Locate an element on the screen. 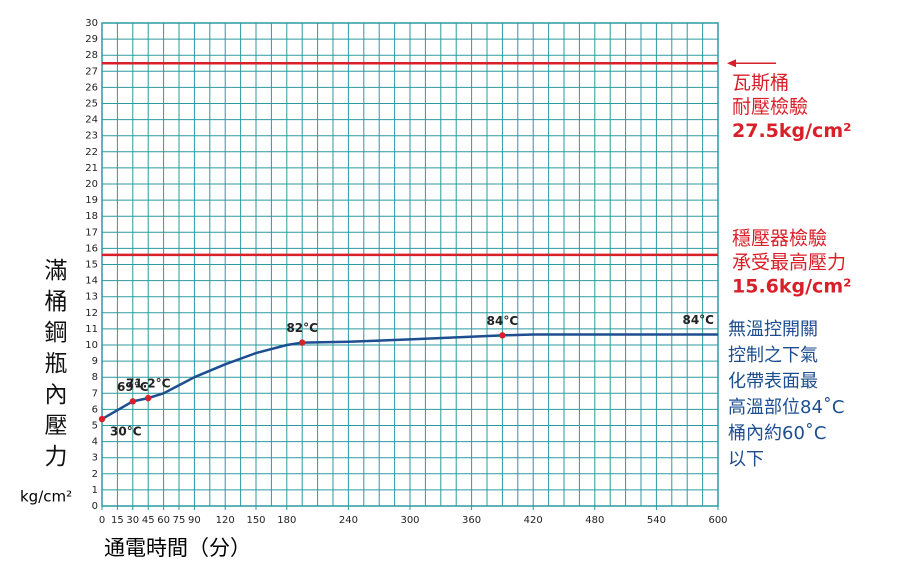 This screenshot has width=923, height=570. y-axis-label: 滿桶鋼瓶內壓力 is located at coordinates (53, 366).